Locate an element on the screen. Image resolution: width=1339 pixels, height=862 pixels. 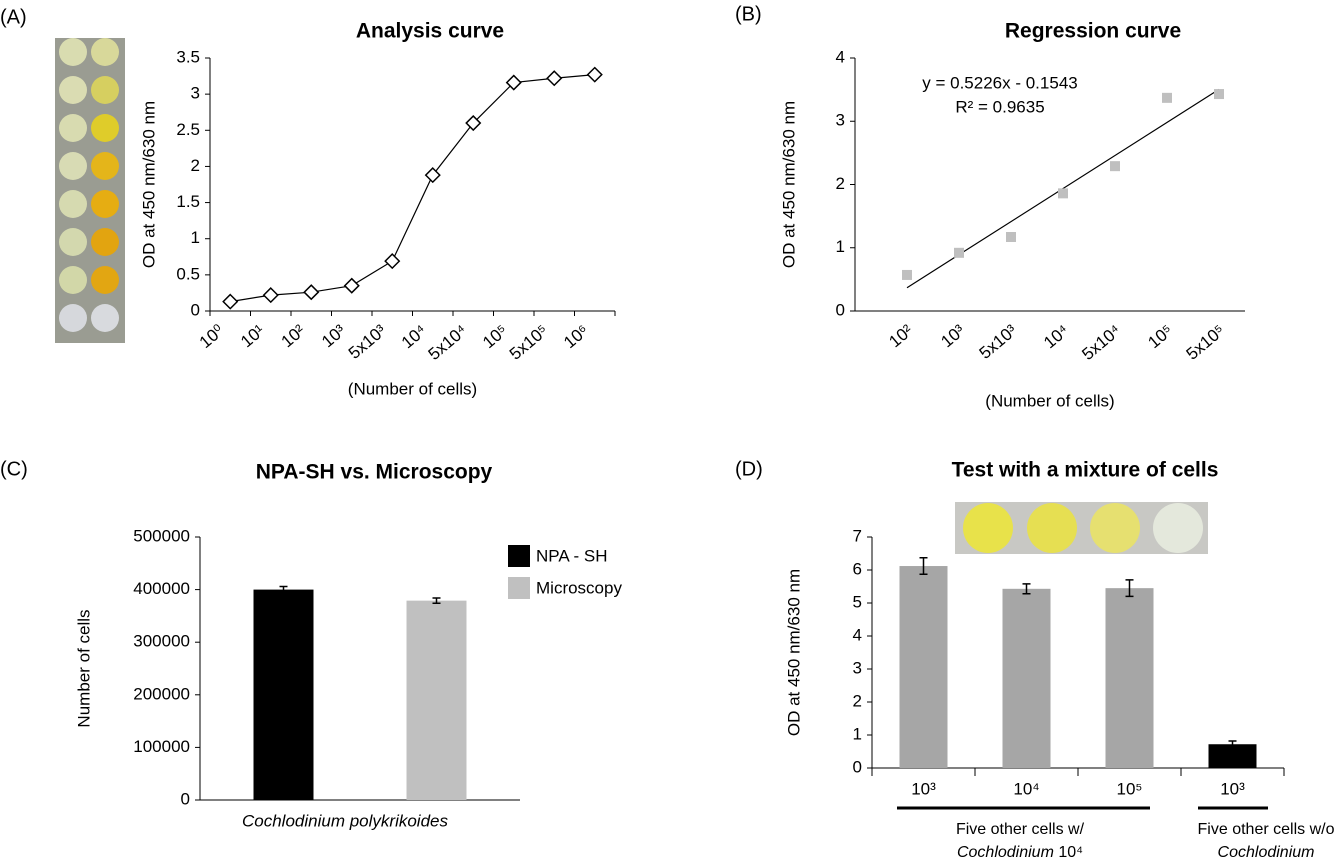
well-photo is located at coordinates (90, 190).